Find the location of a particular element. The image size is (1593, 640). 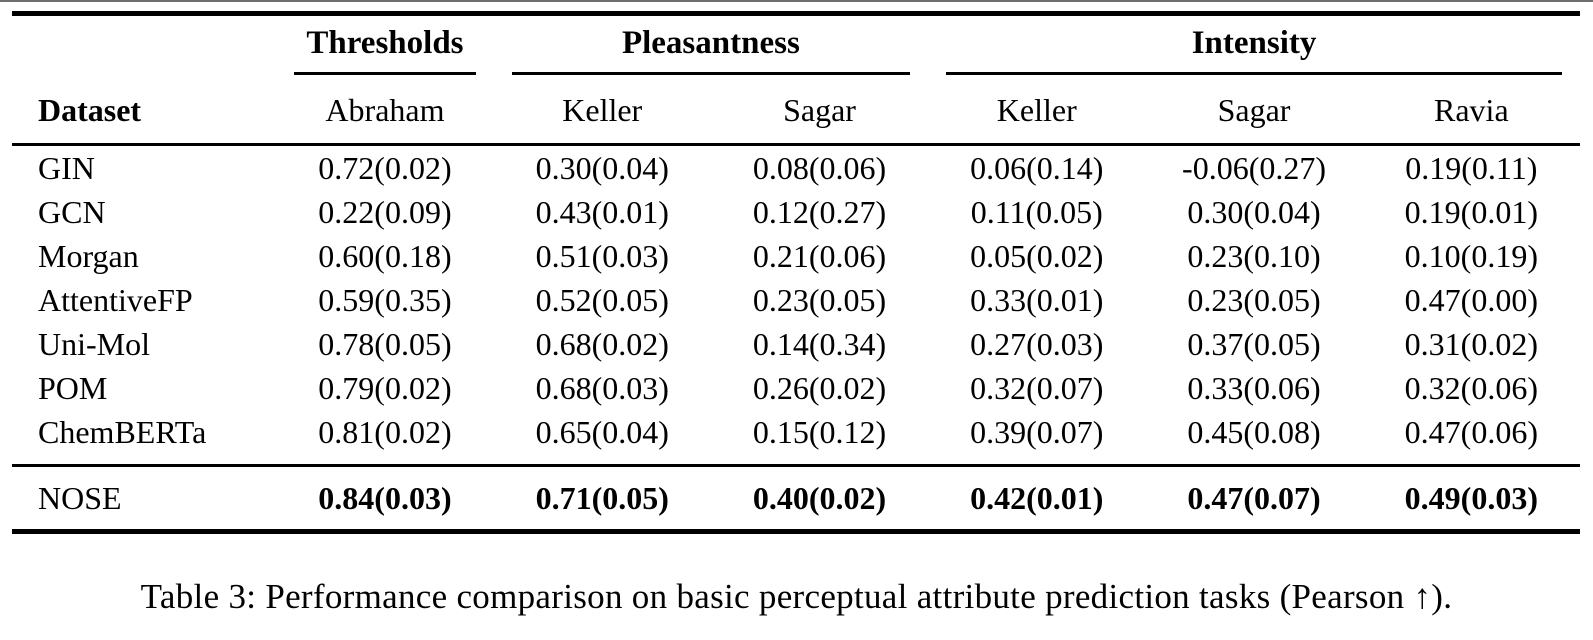

corner-spacer is located at coordinates (144, 45).